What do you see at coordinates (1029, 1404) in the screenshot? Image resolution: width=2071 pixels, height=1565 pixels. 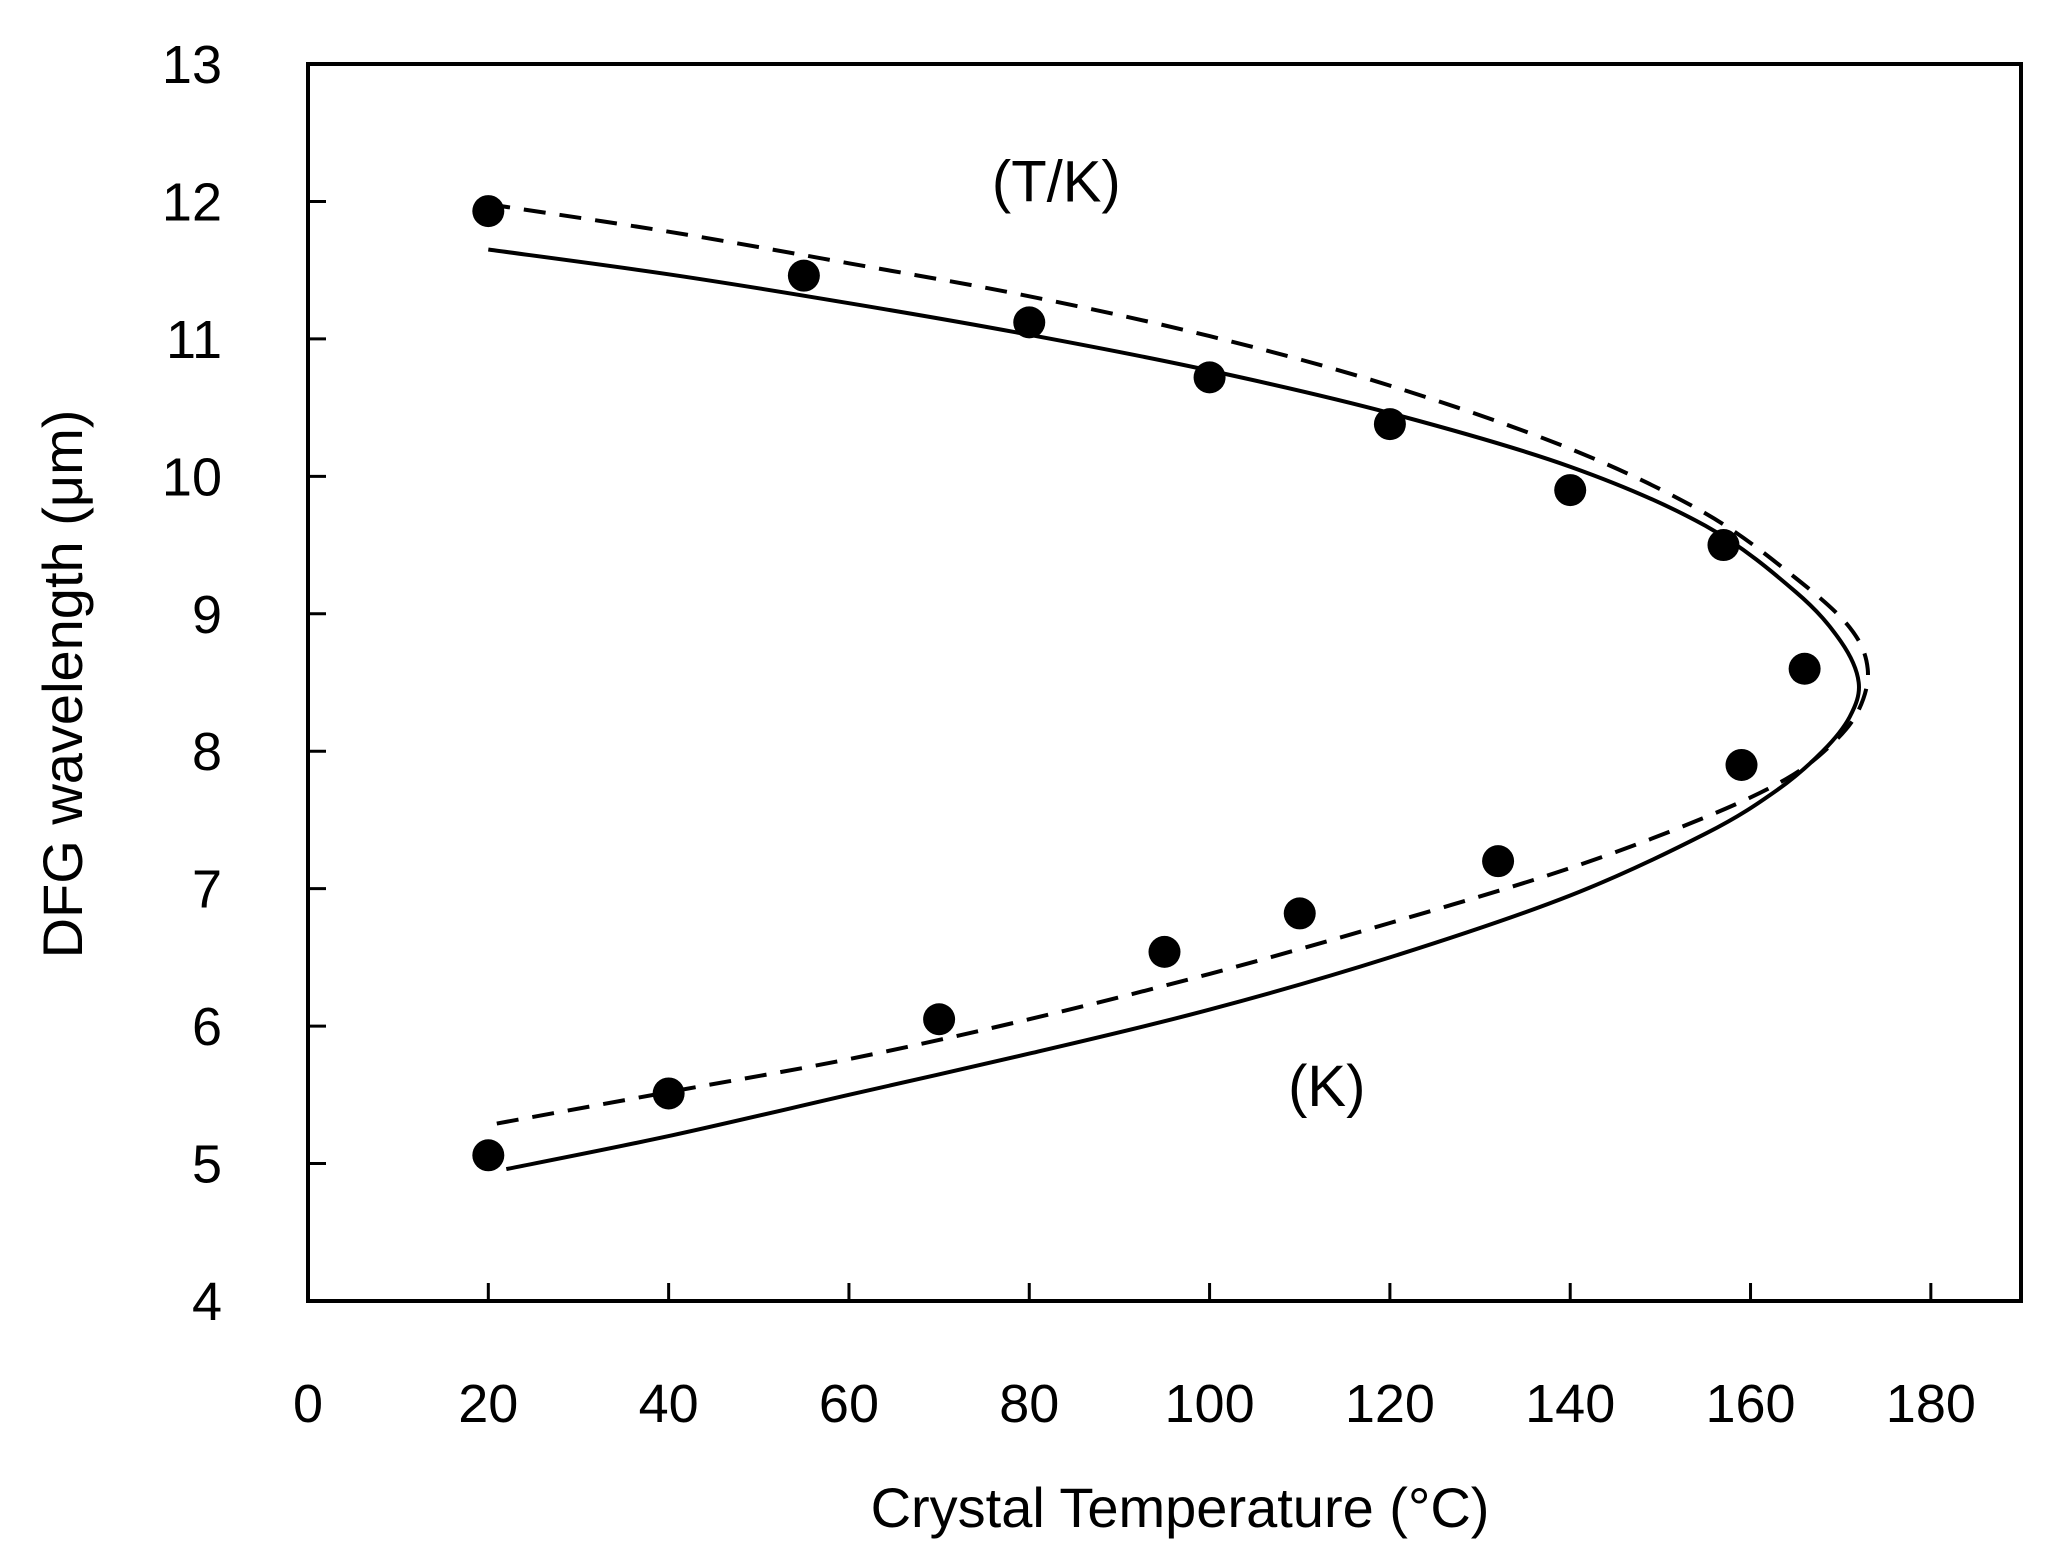 I see `x-tick-label: 80` at bounding box center [1029, 1404].